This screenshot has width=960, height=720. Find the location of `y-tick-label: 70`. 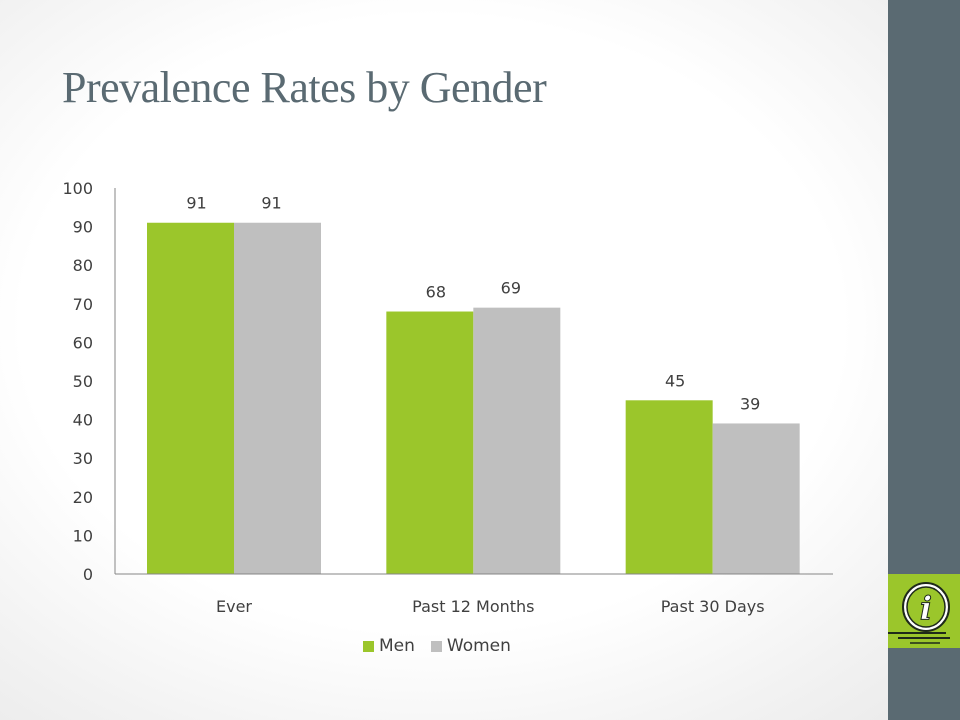

y-tick-label: 70 is located at coordinates (83, 304).